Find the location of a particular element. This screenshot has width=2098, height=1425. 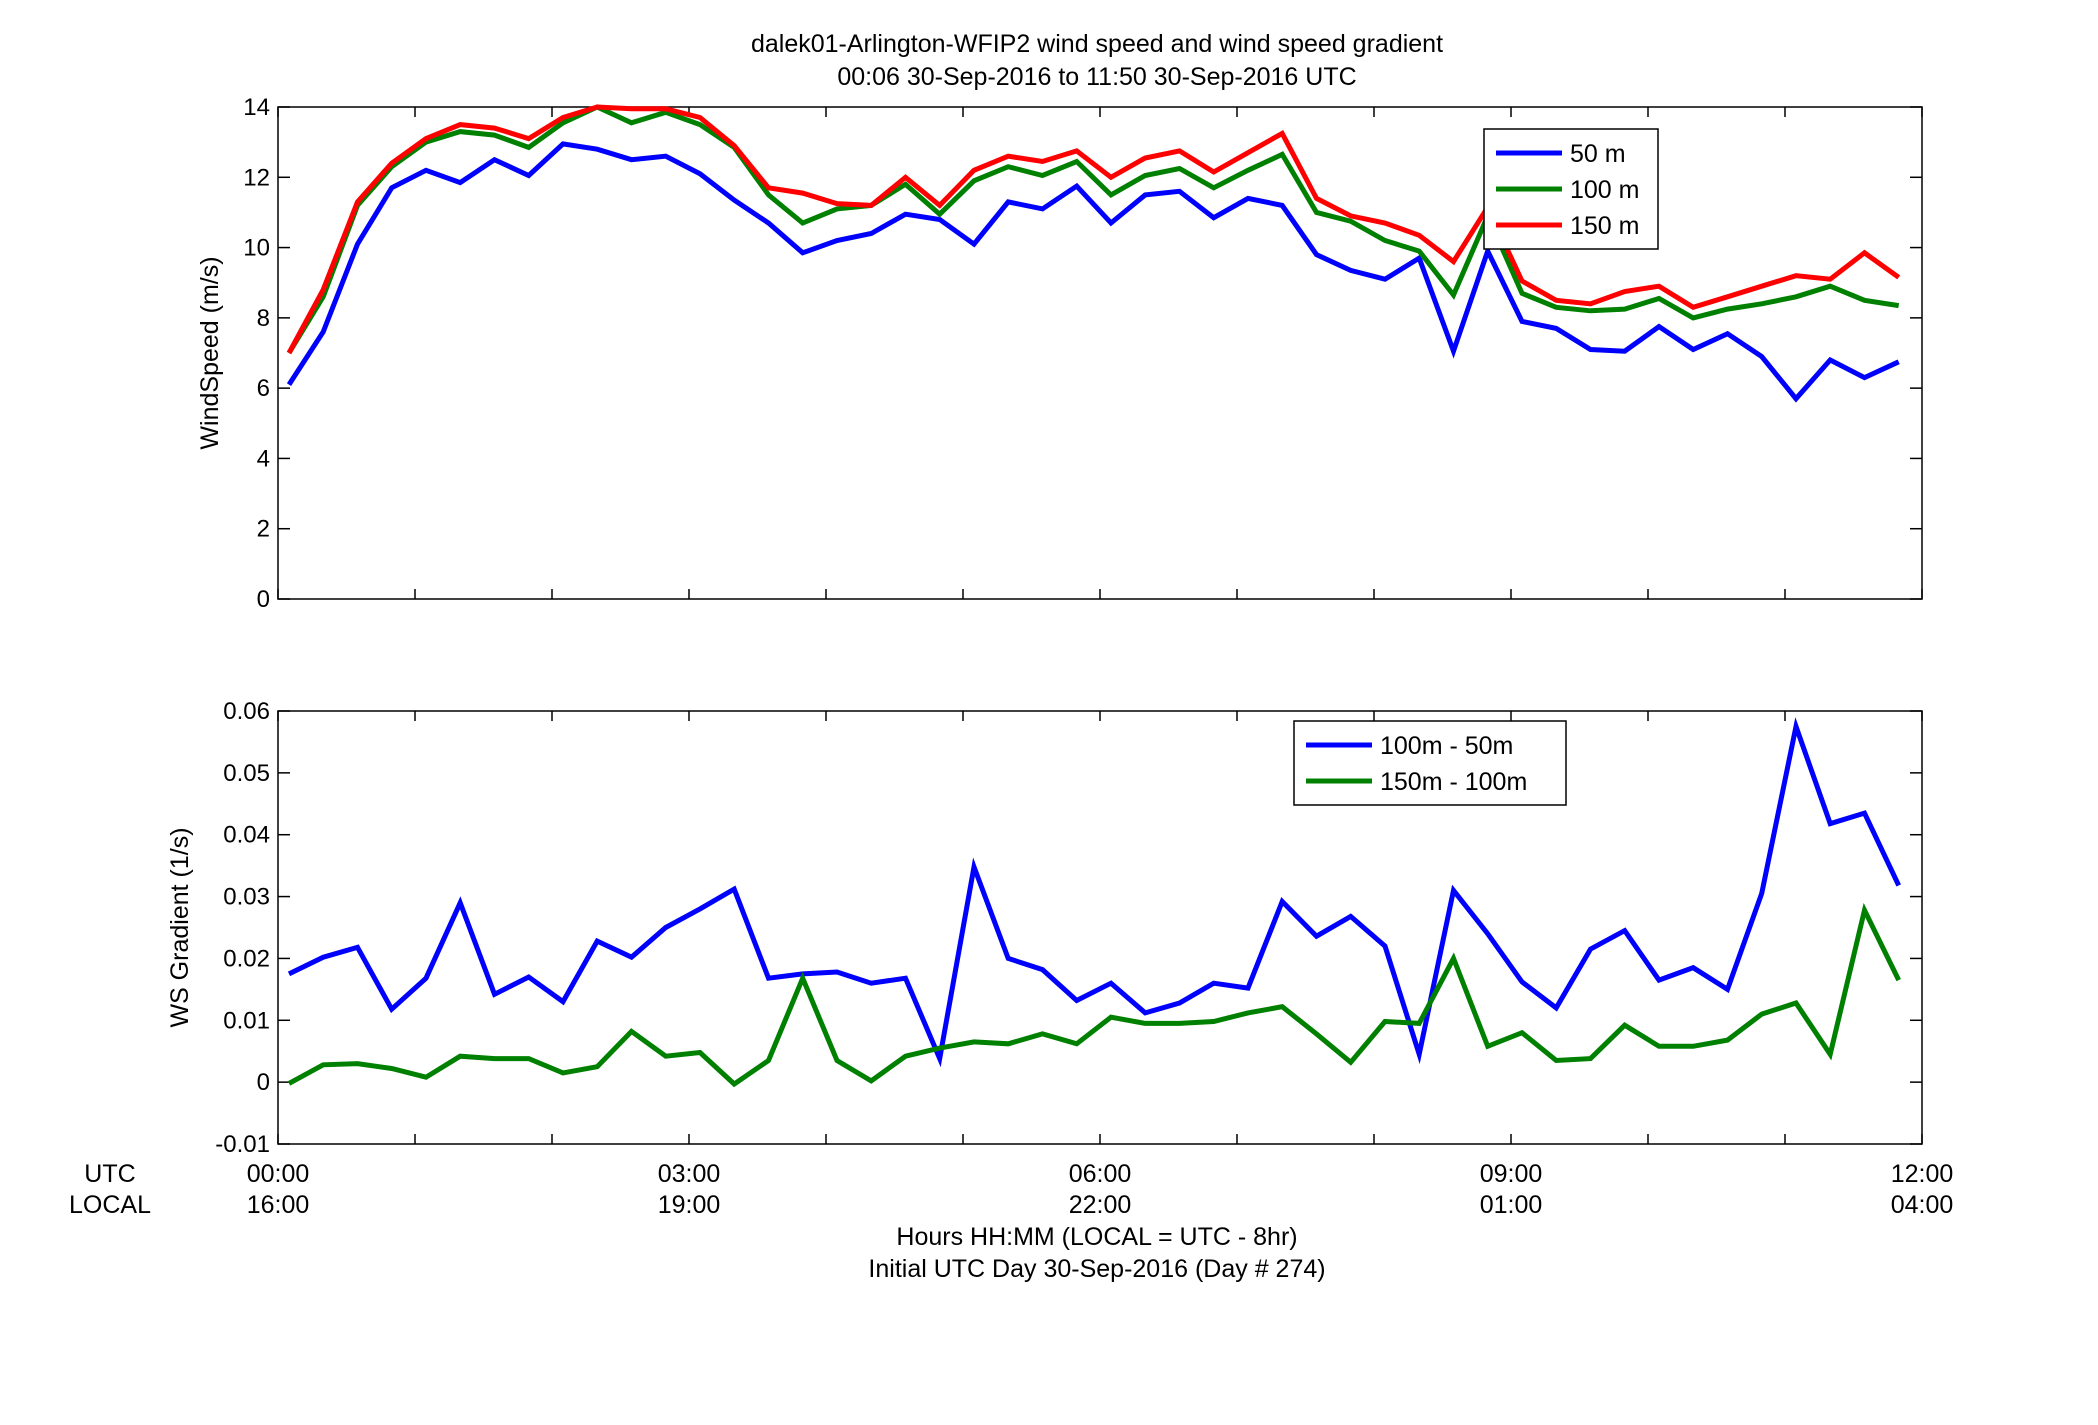

speed-y-axis-label: WindSpeed (m/s) is located at coordinates (210, 352).